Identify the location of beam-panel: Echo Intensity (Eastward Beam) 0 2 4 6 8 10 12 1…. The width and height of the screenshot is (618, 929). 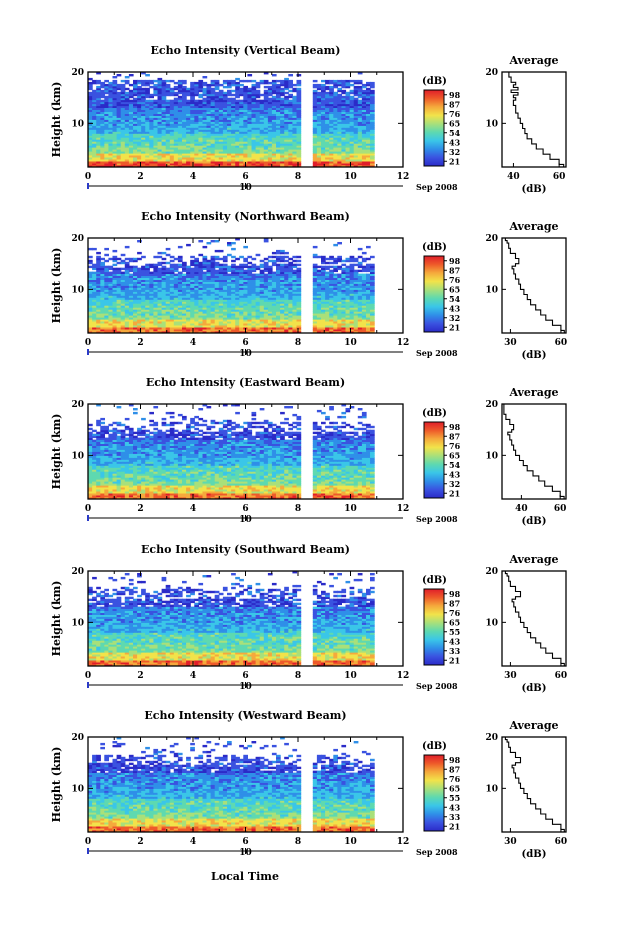
(308, 451).